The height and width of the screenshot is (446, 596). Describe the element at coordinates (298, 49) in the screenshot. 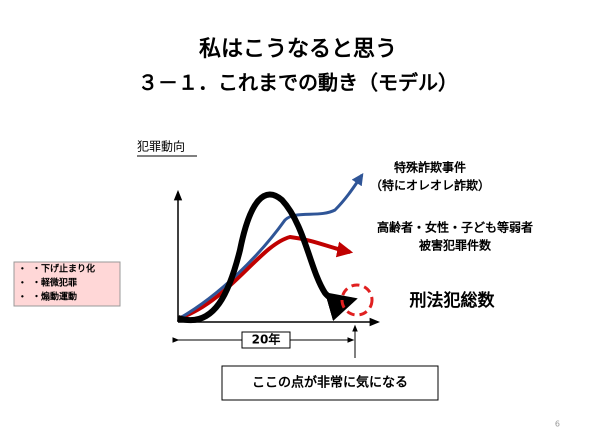

I see `title: 私はこうなると思う` at that location.